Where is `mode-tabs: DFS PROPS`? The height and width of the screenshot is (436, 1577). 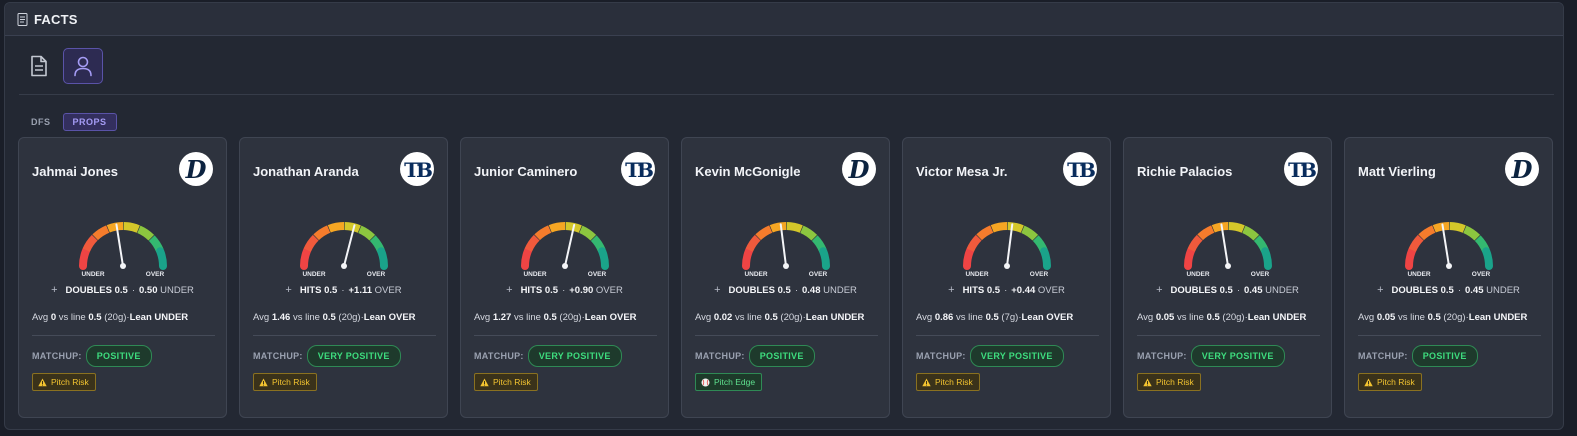 mode-tabs: DFS PROPS is located at coordinates (74, 122).